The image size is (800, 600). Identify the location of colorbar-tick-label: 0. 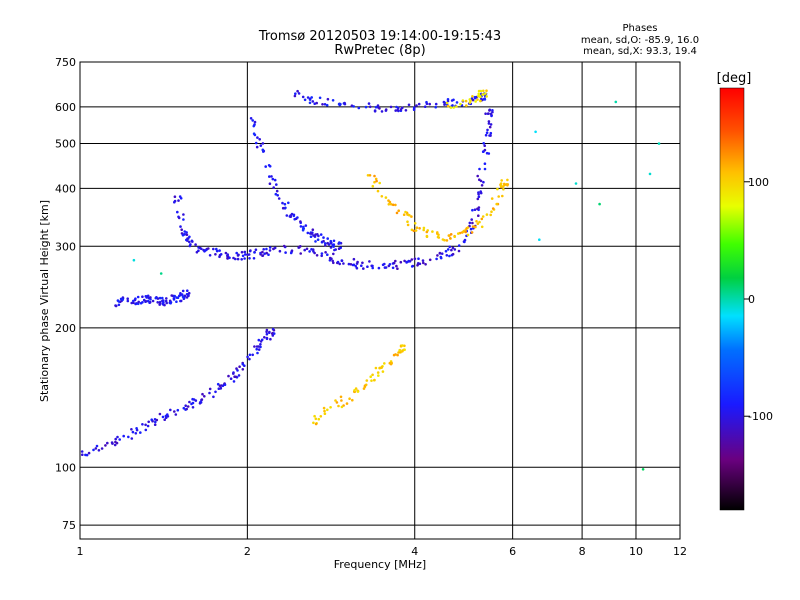
(751, 299).